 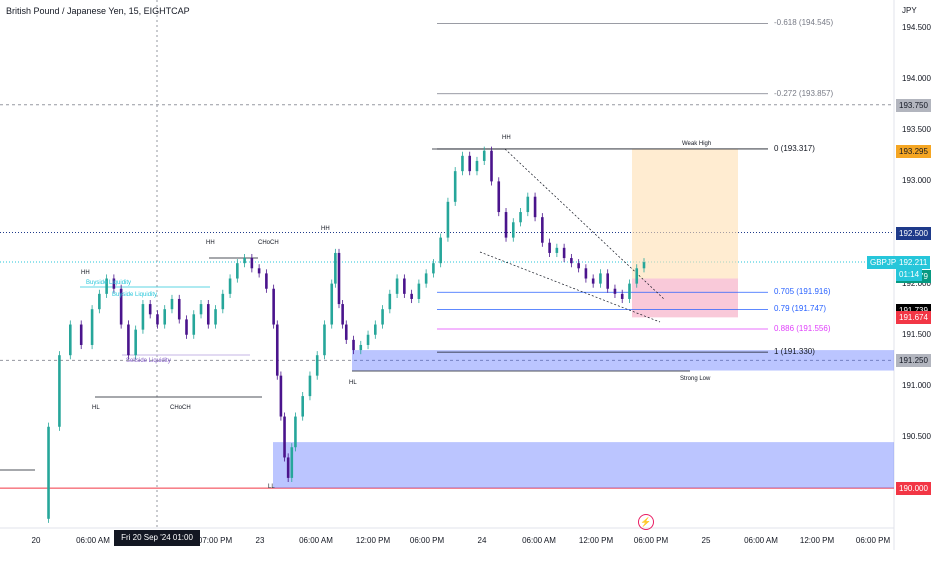 What do you see at coordinates (886, 263) in the screenshot?
I see `symbol-tag: GBPJPY` at bounding box center [886, 263].